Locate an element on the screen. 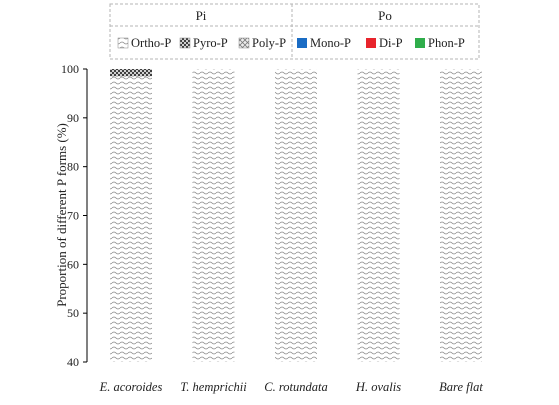 This screenshot has width=559, height=405. y-tick-label: 90 is located at coordinates (73, 118).